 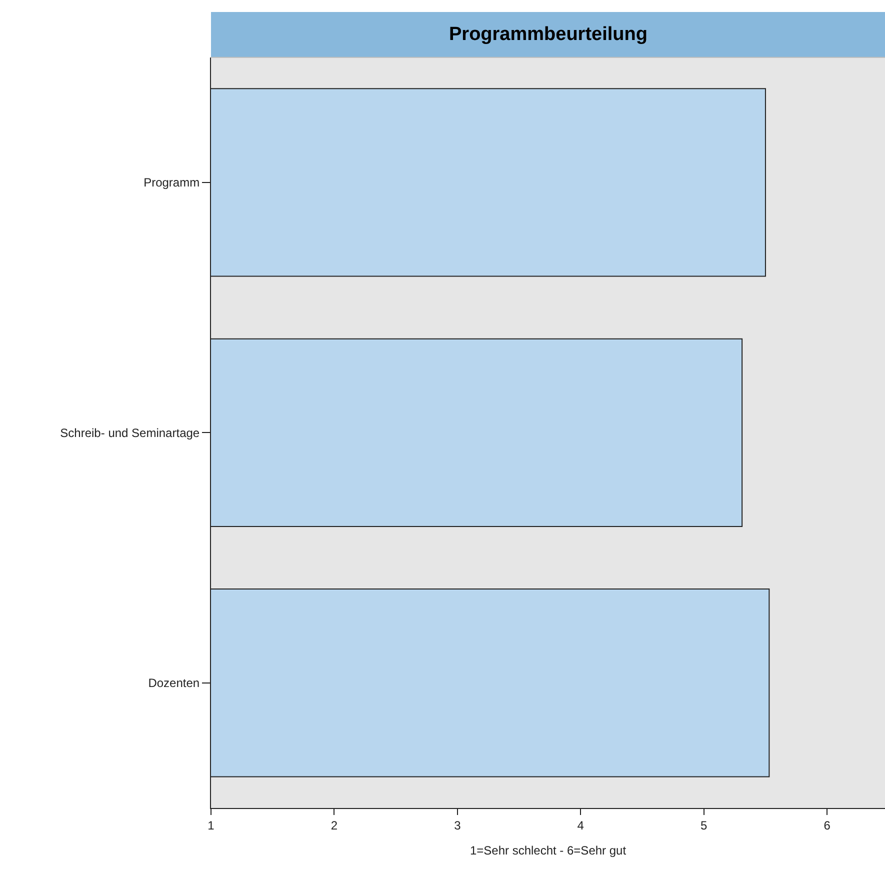 I want to click on x-axis-title: 1=Sehr schlecht - 6=Sehr gut, so click(x=548, y=850).